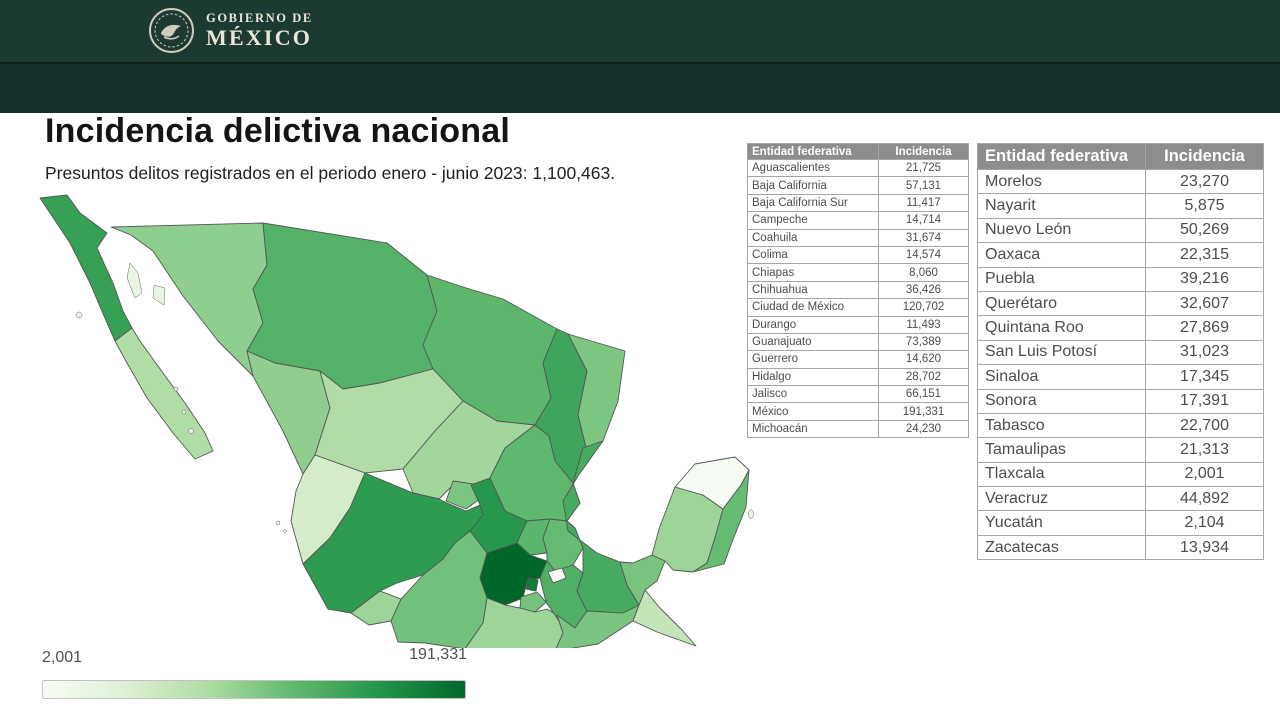 The height and width of the screenshot is (721, 1280). What do you see at coordinates (813, 220) in the screenshot?
I see `cell-entity: Campeche` at bounding box center [813, 220].